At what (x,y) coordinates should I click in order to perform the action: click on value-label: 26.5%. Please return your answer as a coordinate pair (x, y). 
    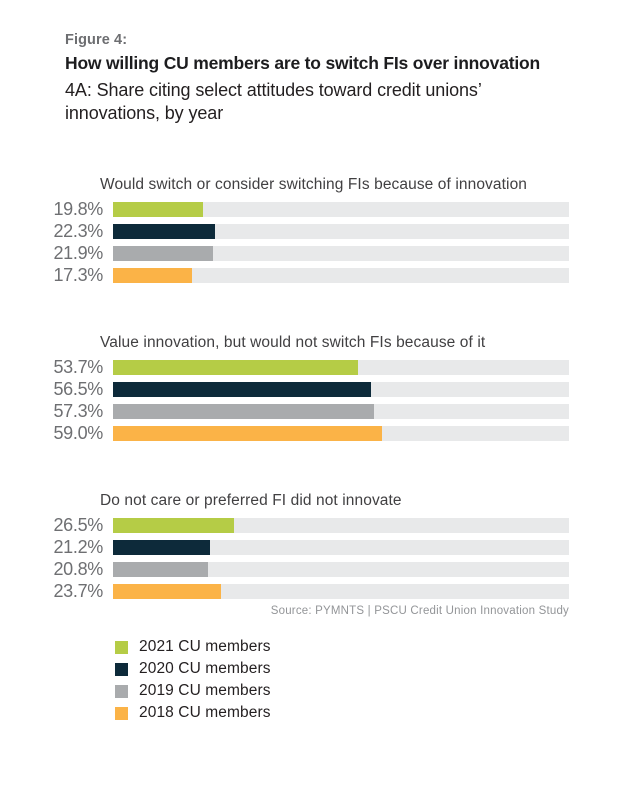
    Looking at the image, I should click on (78, 524).